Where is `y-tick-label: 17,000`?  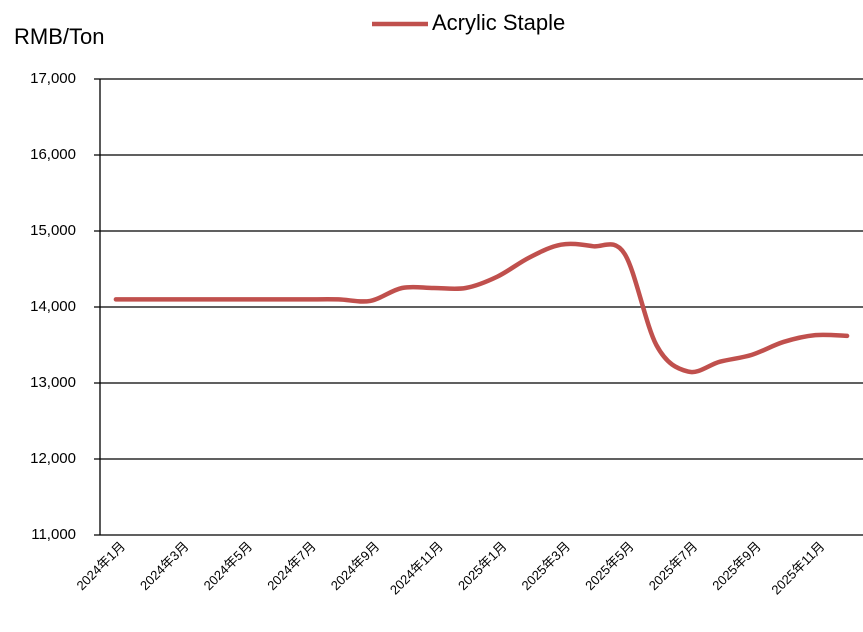
y-tick-label: 17,000 is located at coordinates (53, 78).